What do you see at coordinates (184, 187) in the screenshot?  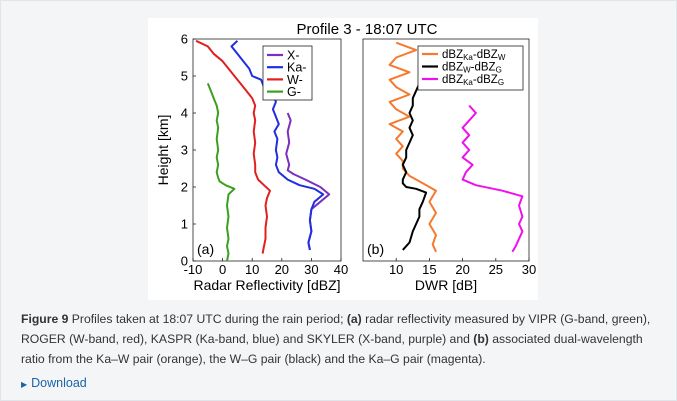 I see `y-tick-label: 2` at bounding box center [184, 187].